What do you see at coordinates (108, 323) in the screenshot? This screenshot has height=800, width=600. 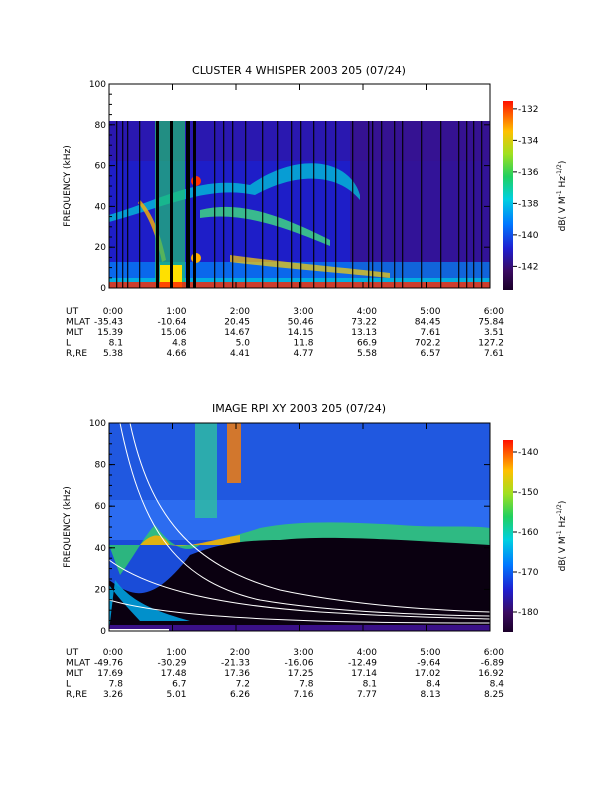 I see `ephemeris-value: -35.43` at bounding box center [108, 323].